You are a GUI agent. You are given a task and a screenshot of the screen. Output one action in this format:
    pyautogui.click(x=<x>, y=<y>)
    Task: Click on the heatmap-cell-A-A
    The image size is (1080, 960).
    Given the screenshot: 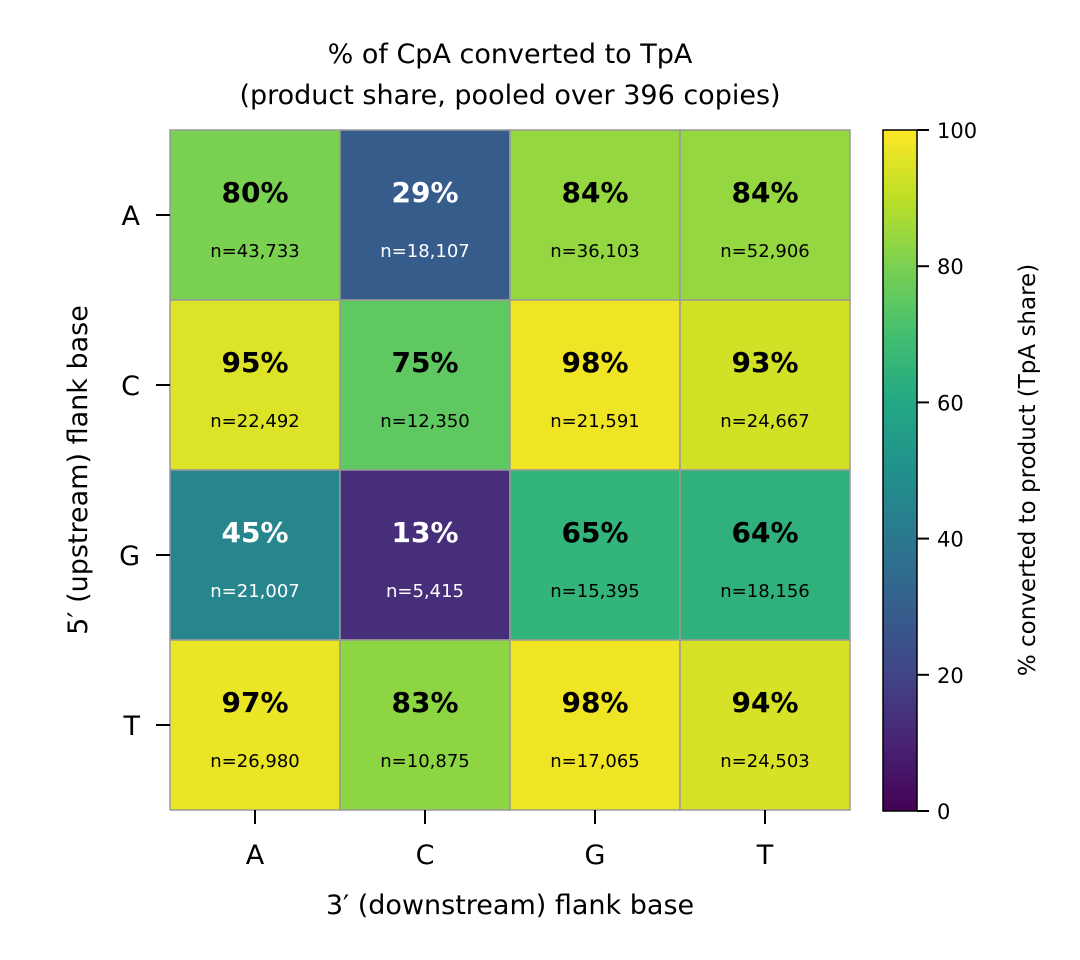 What is the action you would take?
    pyautogui.click(x=255, y=215)
    